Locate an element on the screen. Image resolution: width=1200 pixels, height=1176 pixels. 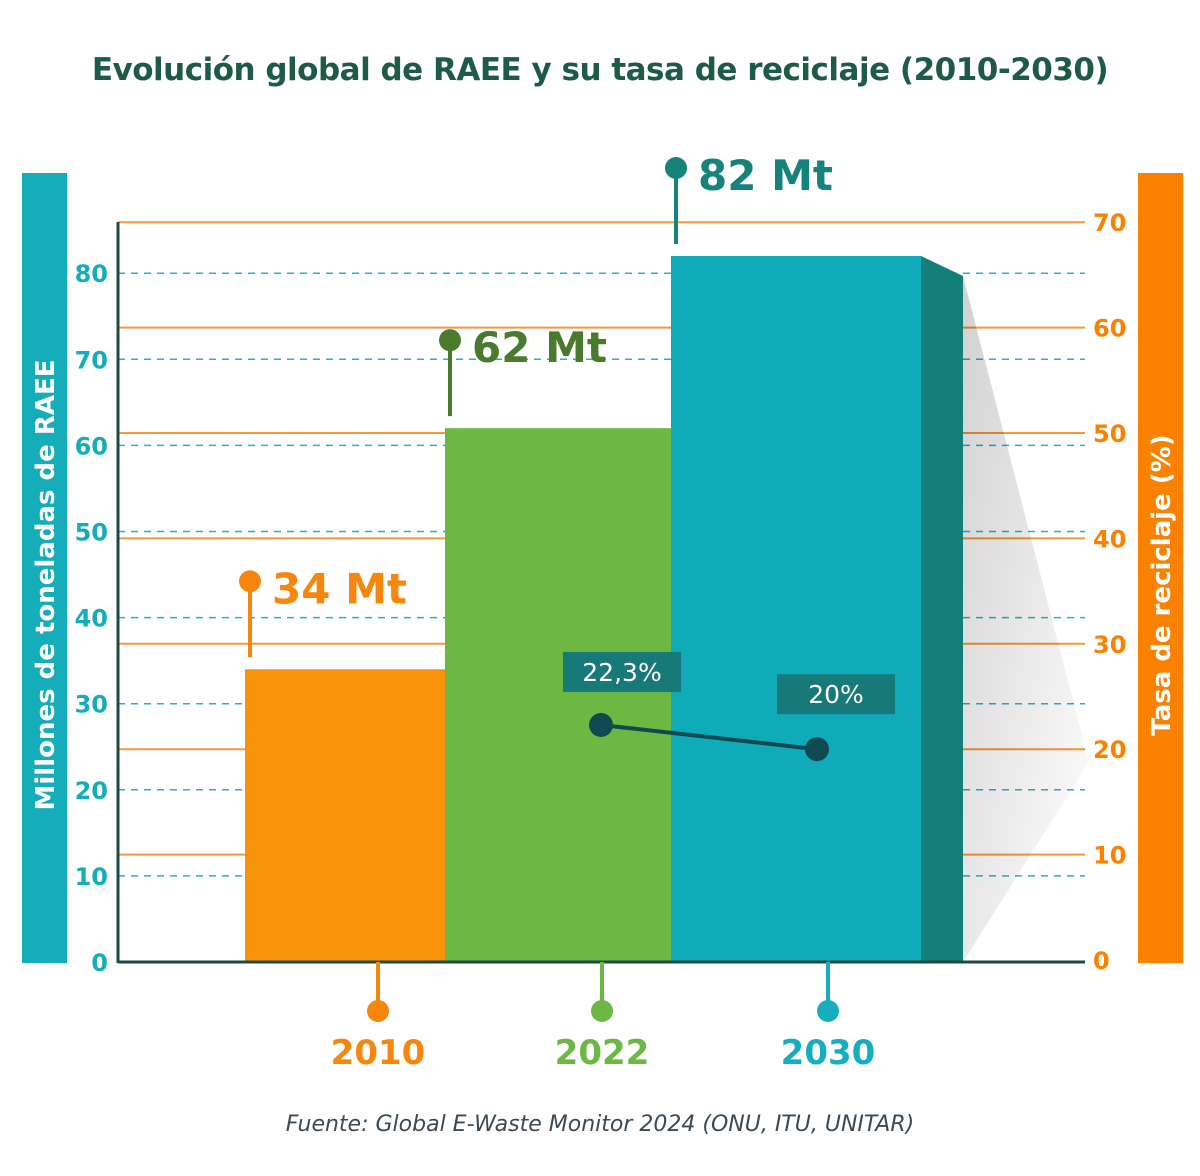
left-tick-label: 70 is located at coordinates (91, 360).